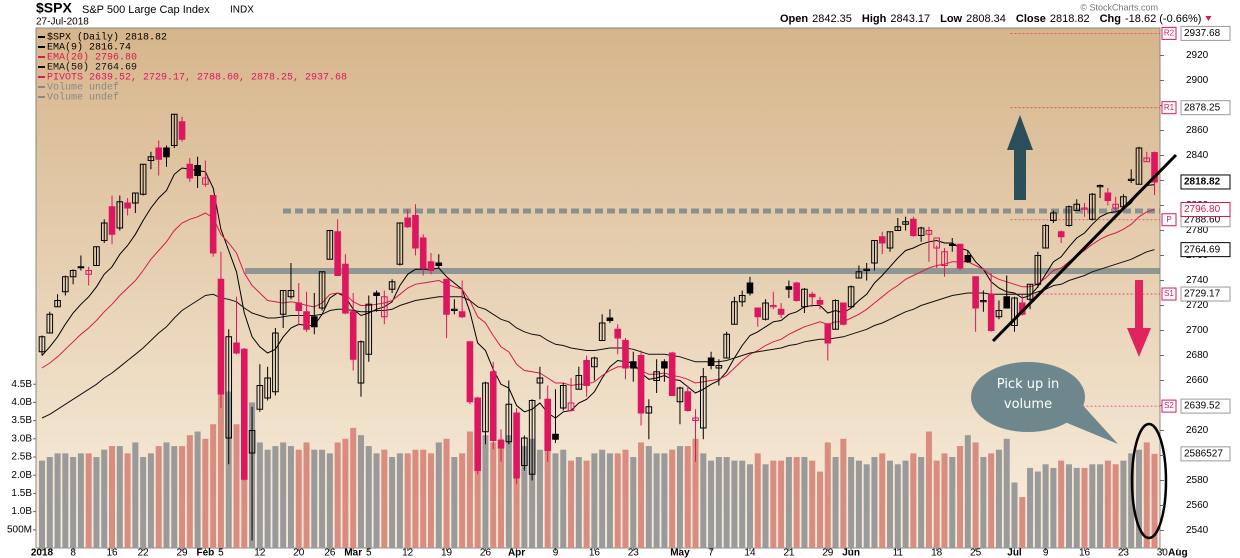 Image resolution: width=1240 pixels, height=558 pixels. I want to click on pivot-tag: R2, so click(1169, 33).